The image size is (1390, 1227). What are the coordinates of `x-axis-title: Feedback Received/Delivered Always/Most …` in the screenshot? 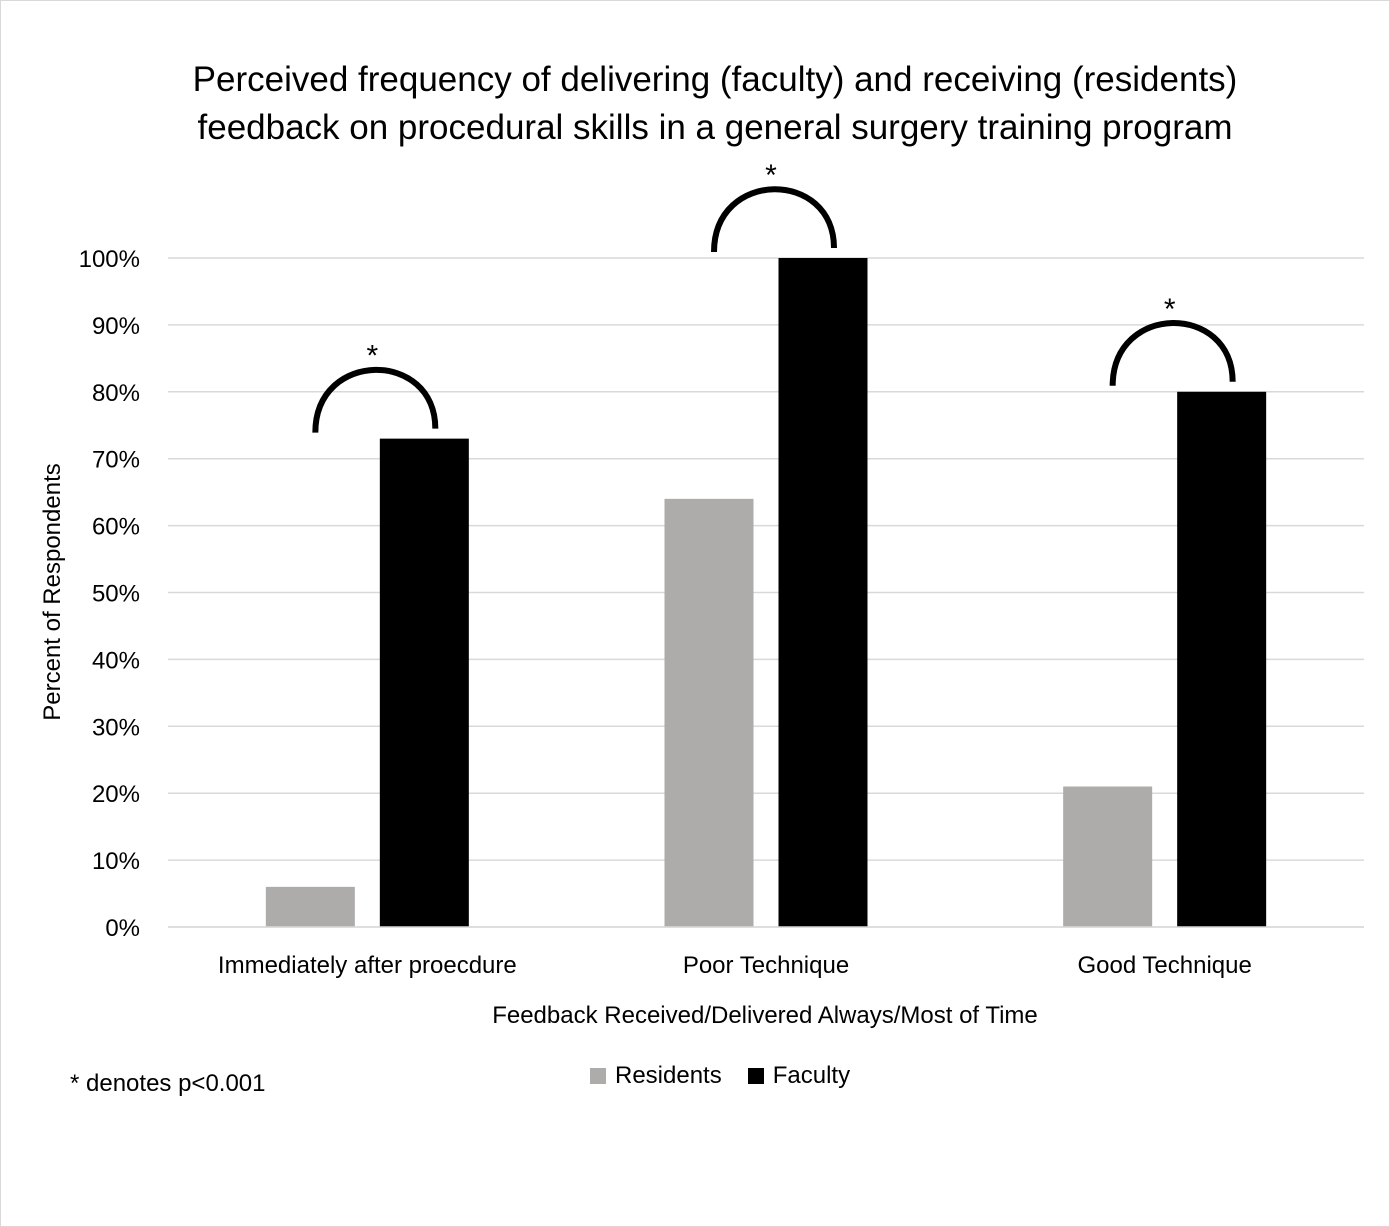 It's located at (765, 1015).